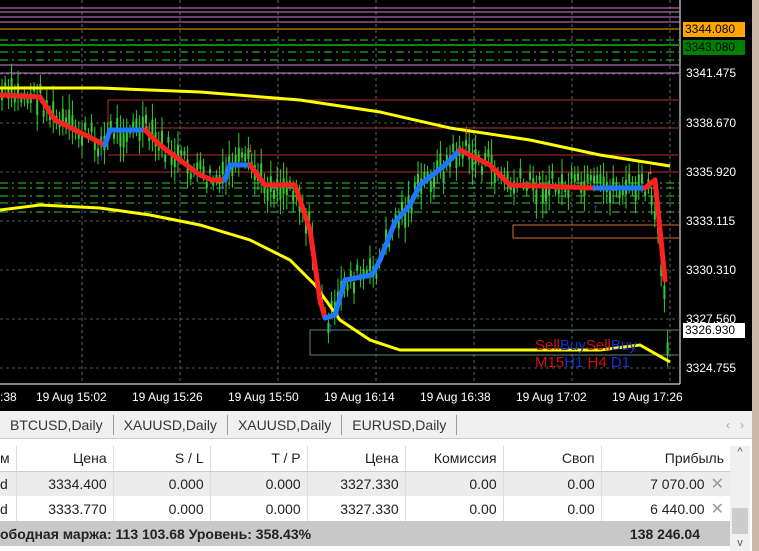 This screenshot has width=759, height=551. What do you see at coordinates (259, 459) in the screenshot?
I see `col-header: T / P` at bounding box center [259, 459].